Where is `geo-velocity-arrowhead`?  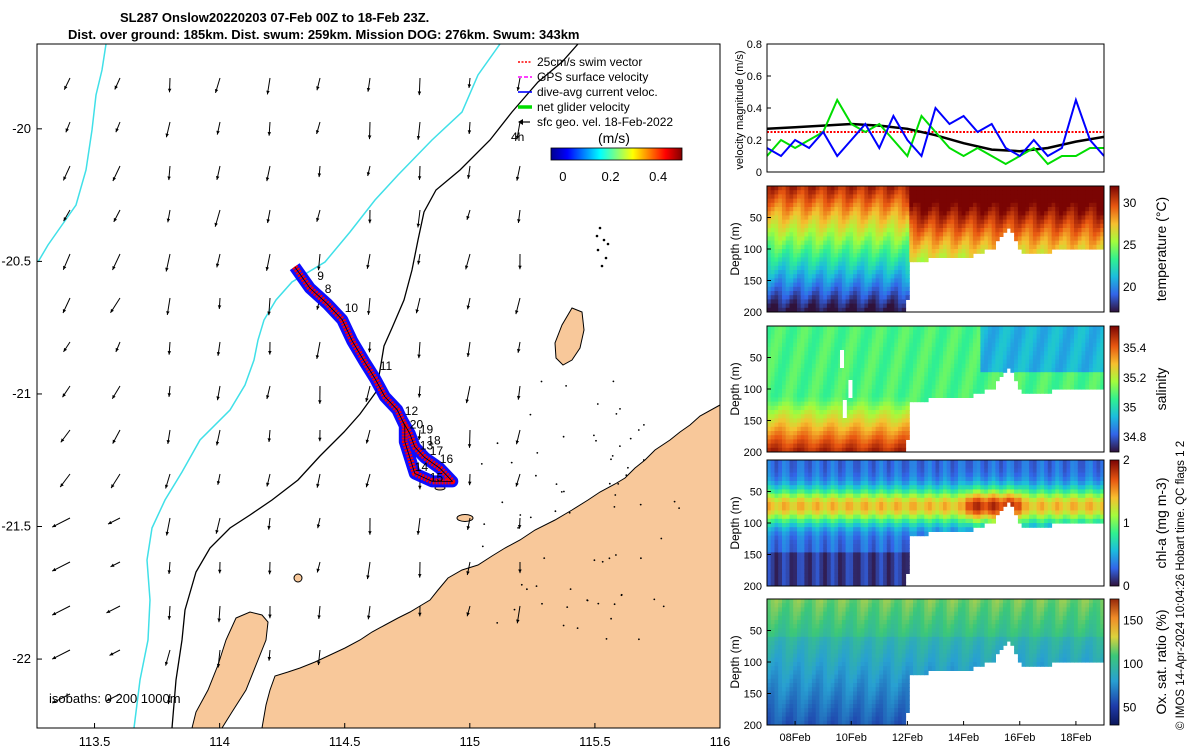
geo-velocity-arrowhead is located at coordinates (467, 401).